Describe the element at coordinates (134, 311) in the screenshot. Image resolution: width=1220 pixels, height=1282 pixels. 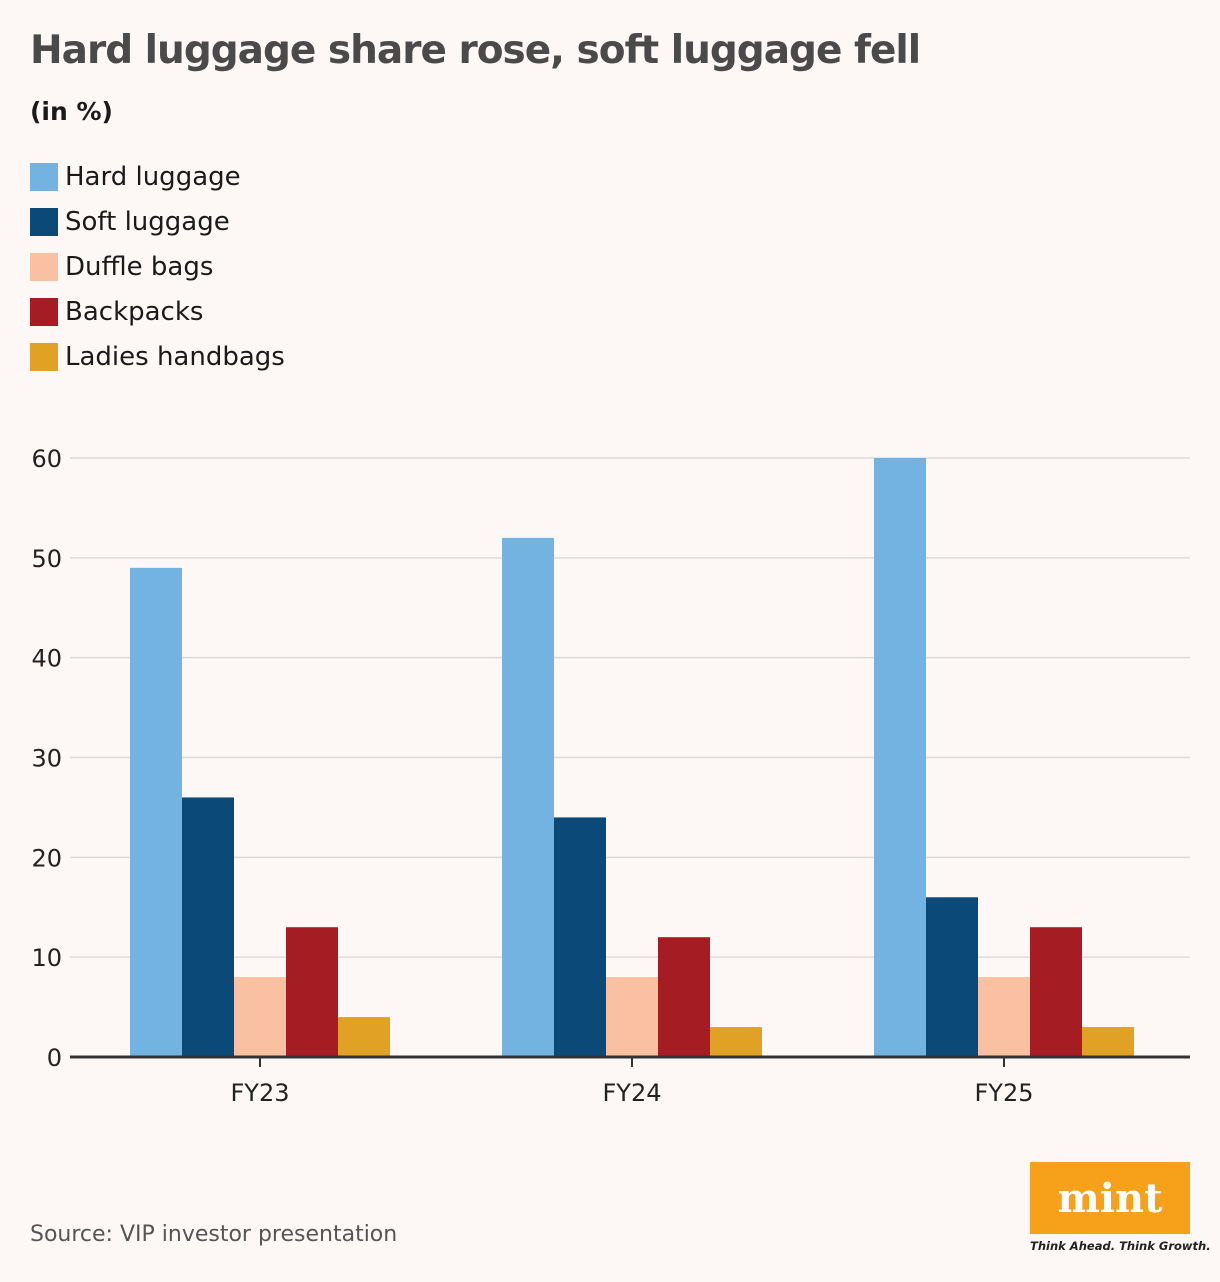
I see `legend-label: Backpacks` at that location.